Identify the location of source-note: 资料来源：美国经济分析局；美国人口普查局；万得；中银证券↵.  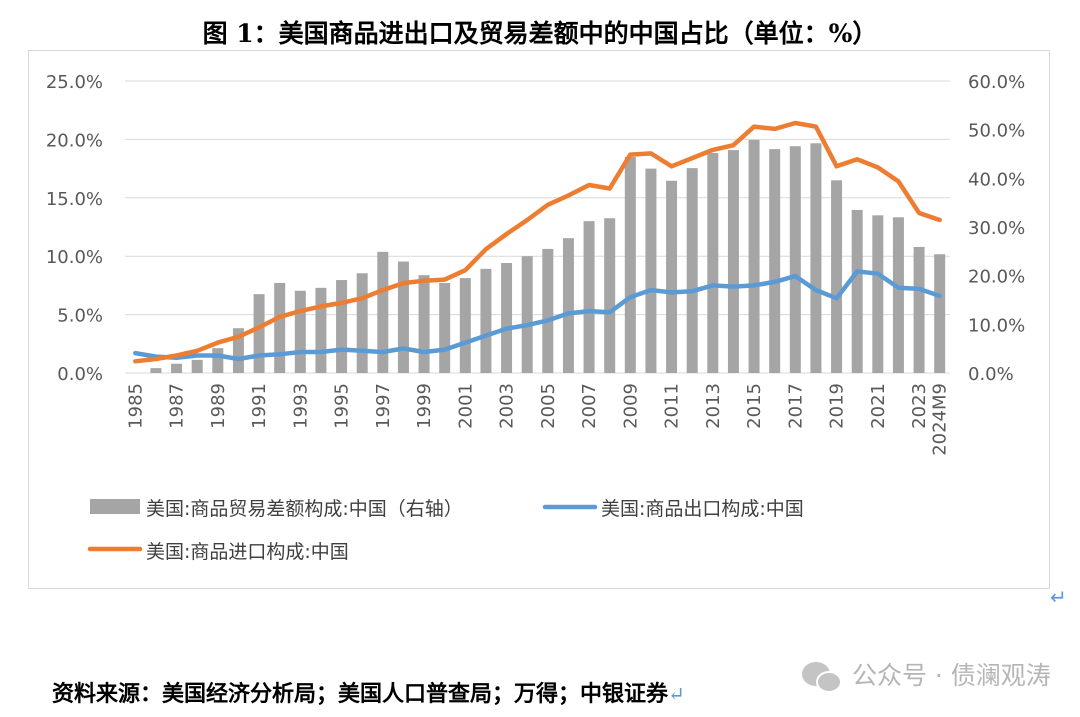
(368, 692).